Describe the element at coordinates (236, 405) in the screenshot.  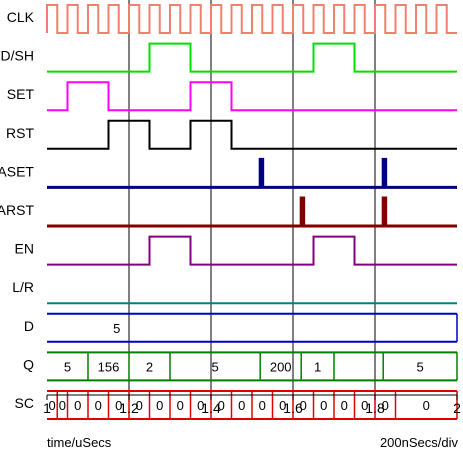
I see `signal-row-sc: SC 0 0 0 0 0 0 0 0 0 0 0 0 0 0 0 0 0 0 0` at that location.